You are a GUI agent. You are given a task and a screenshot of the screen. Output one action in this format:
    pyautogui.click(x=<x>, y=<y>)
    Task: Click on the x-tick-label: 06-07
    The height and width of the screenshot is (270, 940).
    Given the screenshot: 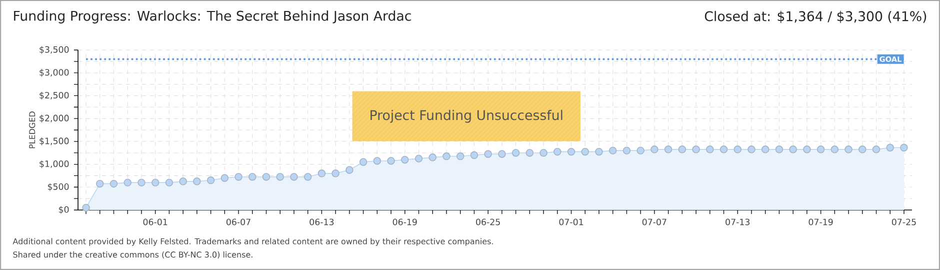 What is the action you would take?
    pyautogui.click(x=238, y=222)
    